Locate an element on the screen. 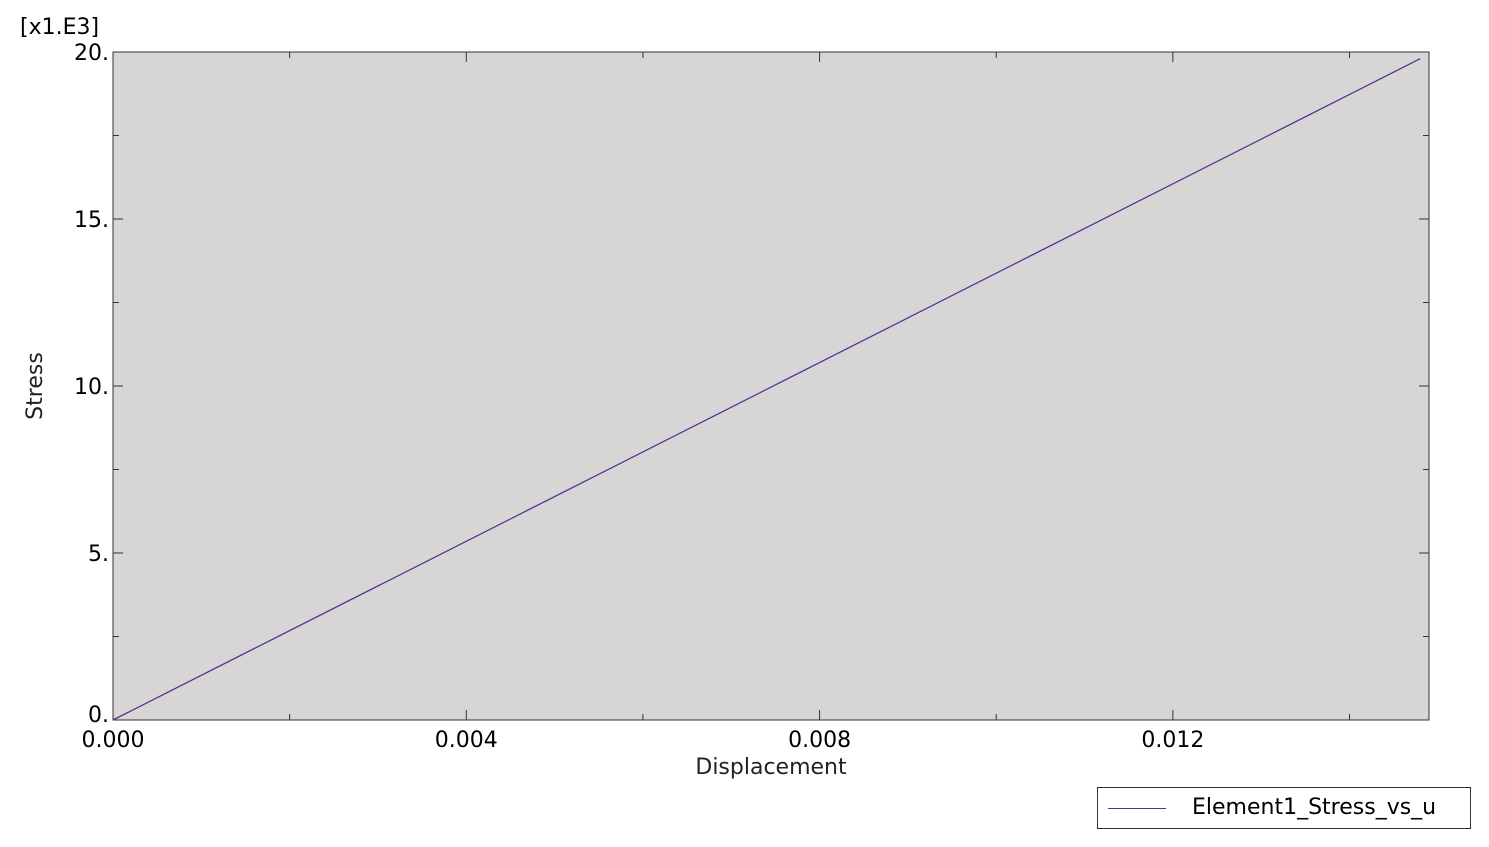 The image size is (1489, 847). legend-label-element1: Element1_Stress_vs_u is located at coordinates (1314, 807).